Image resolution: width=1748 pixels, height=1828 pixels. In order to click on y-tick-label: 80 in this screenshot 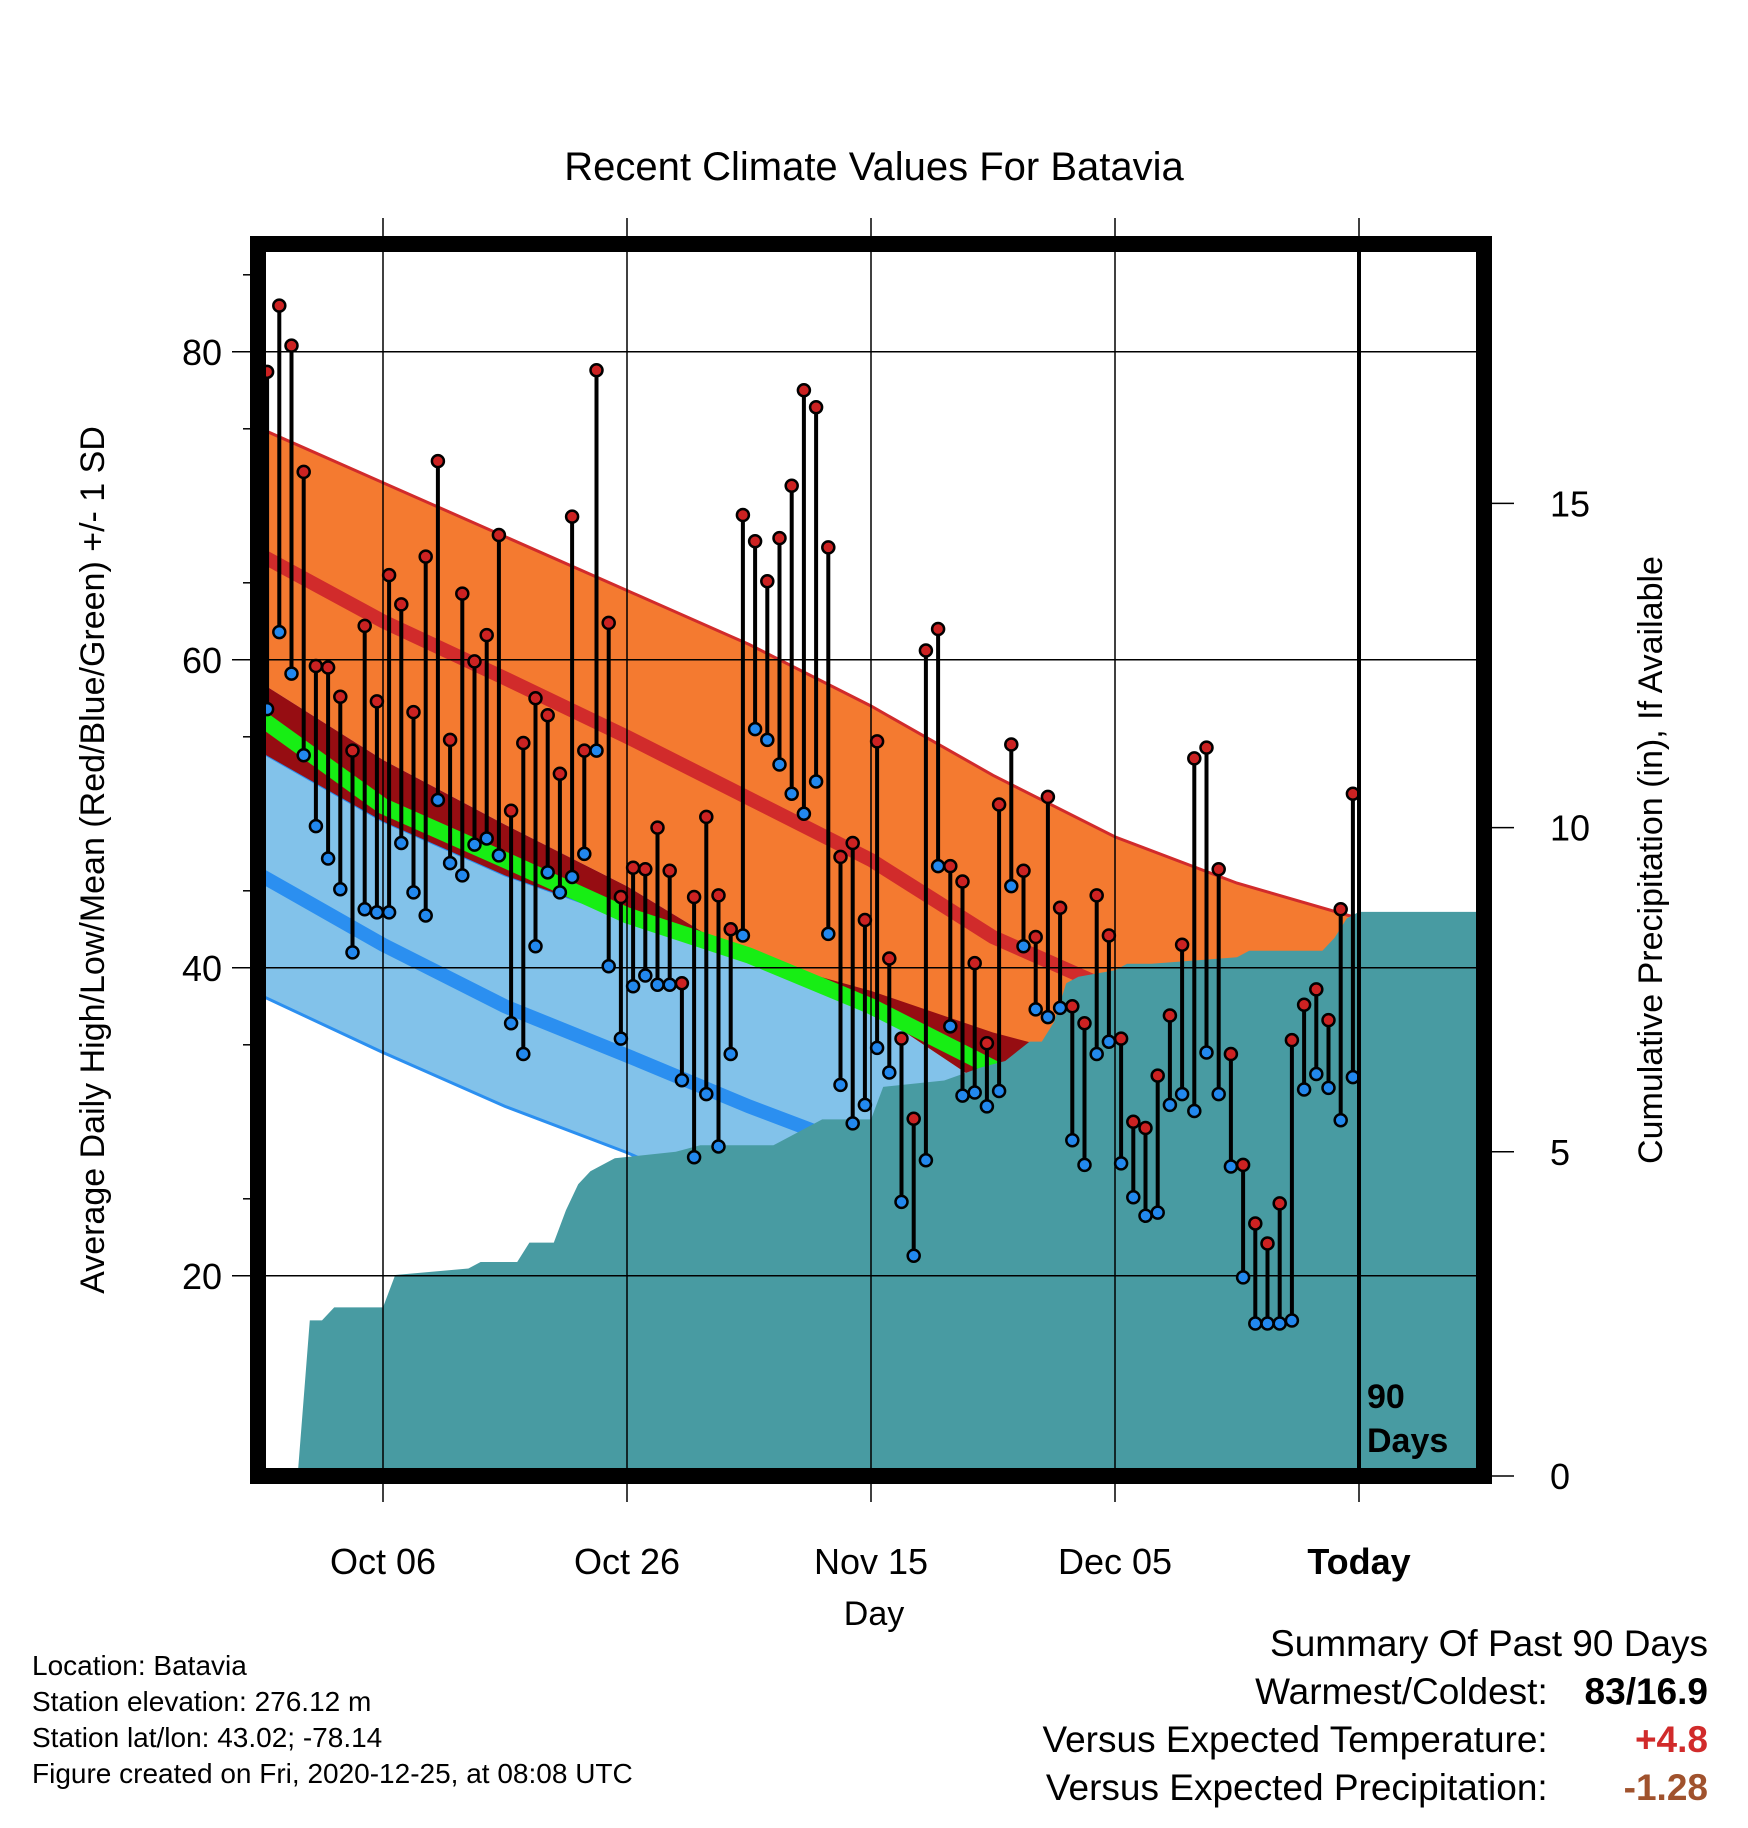, I will do `click(202, 352)`.